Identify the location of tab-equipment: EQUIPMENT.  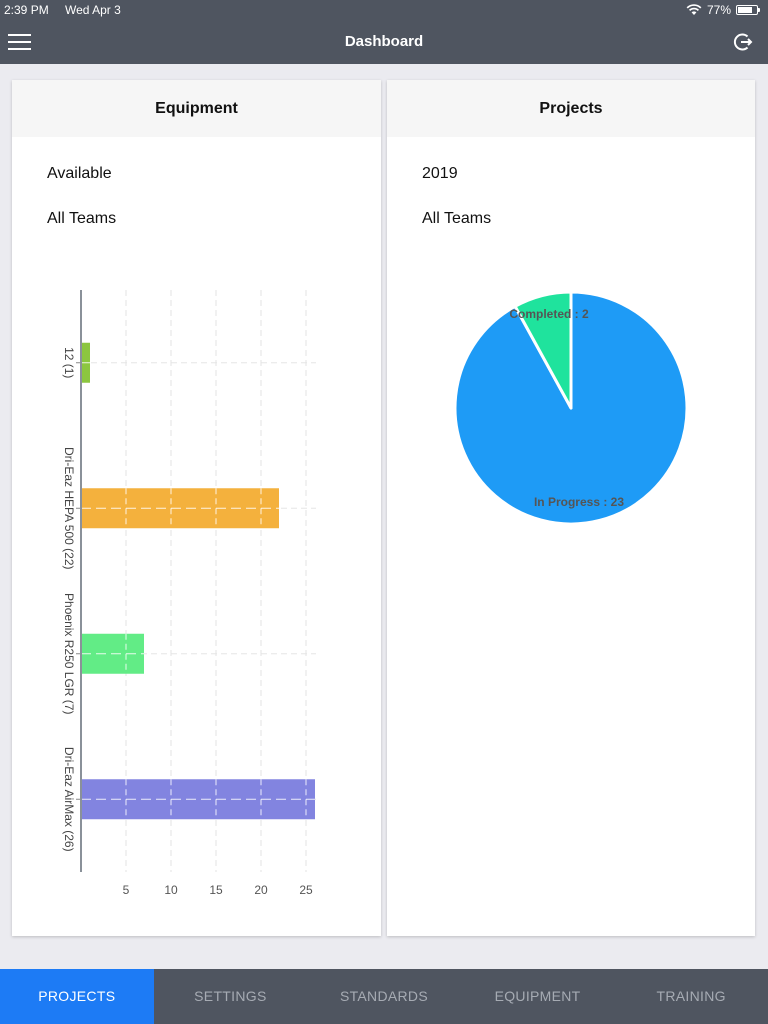
(537, 996).